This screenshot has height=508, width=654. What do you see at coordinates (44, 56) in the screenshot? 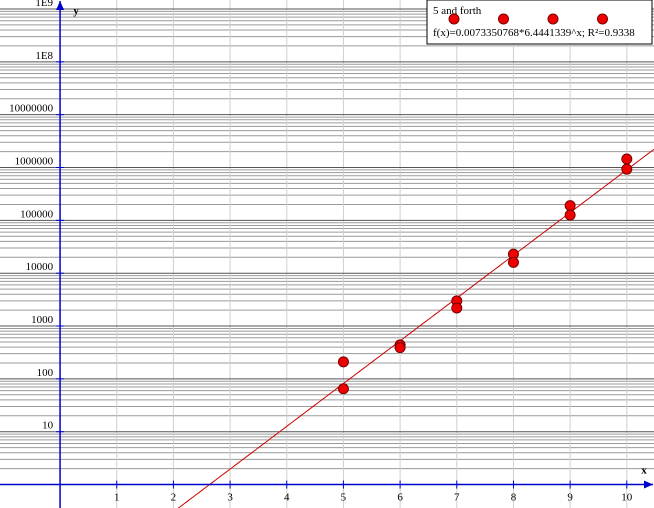
I see `y-tick-label: 1E8` at bounding box center [44, 56].